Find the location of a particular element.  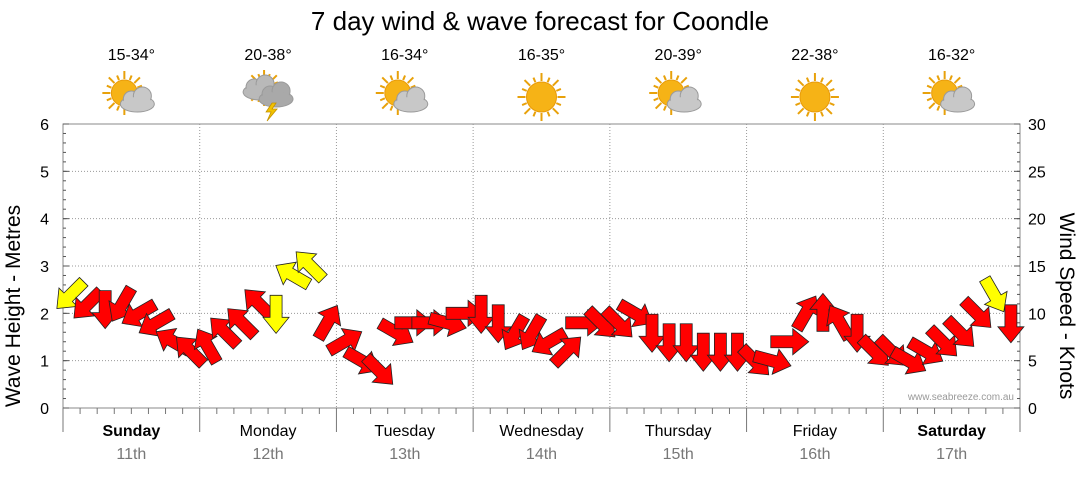

watermark: www.seabreeze.com.au is located at coordinates (960, 397).